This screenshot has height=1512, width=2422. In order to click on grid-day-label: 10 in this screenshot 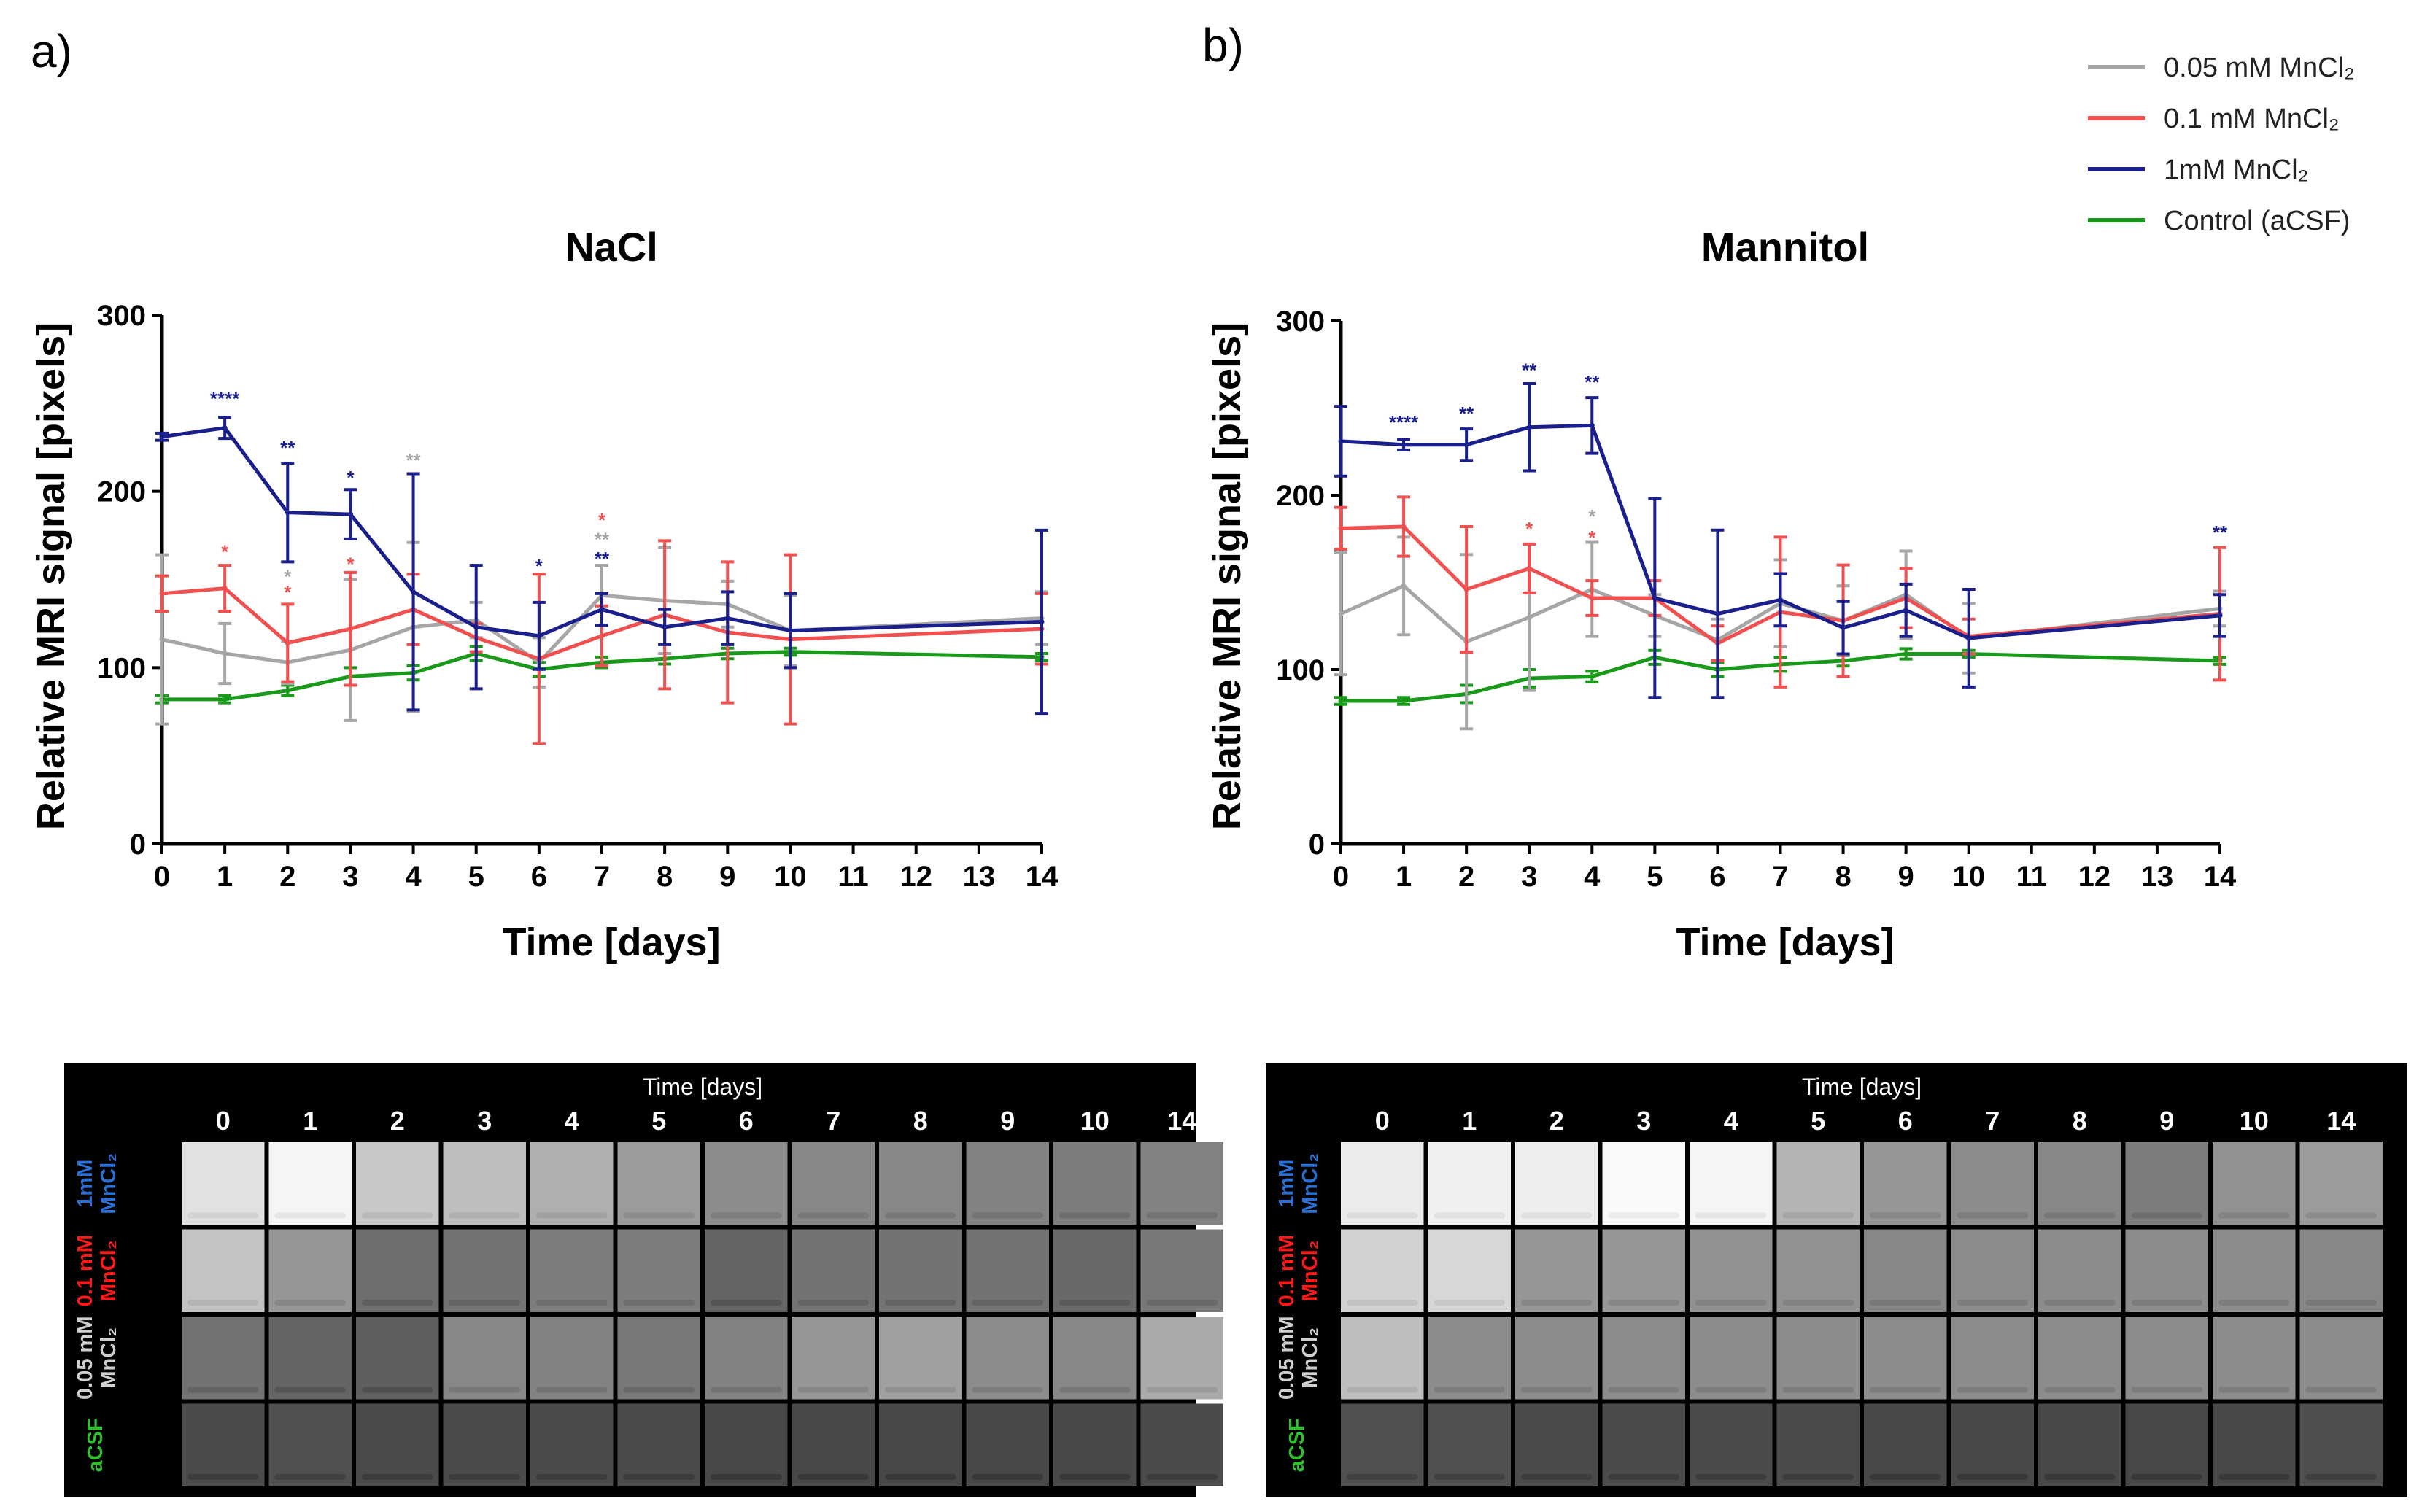, I will do `click(1095, 1121)`.